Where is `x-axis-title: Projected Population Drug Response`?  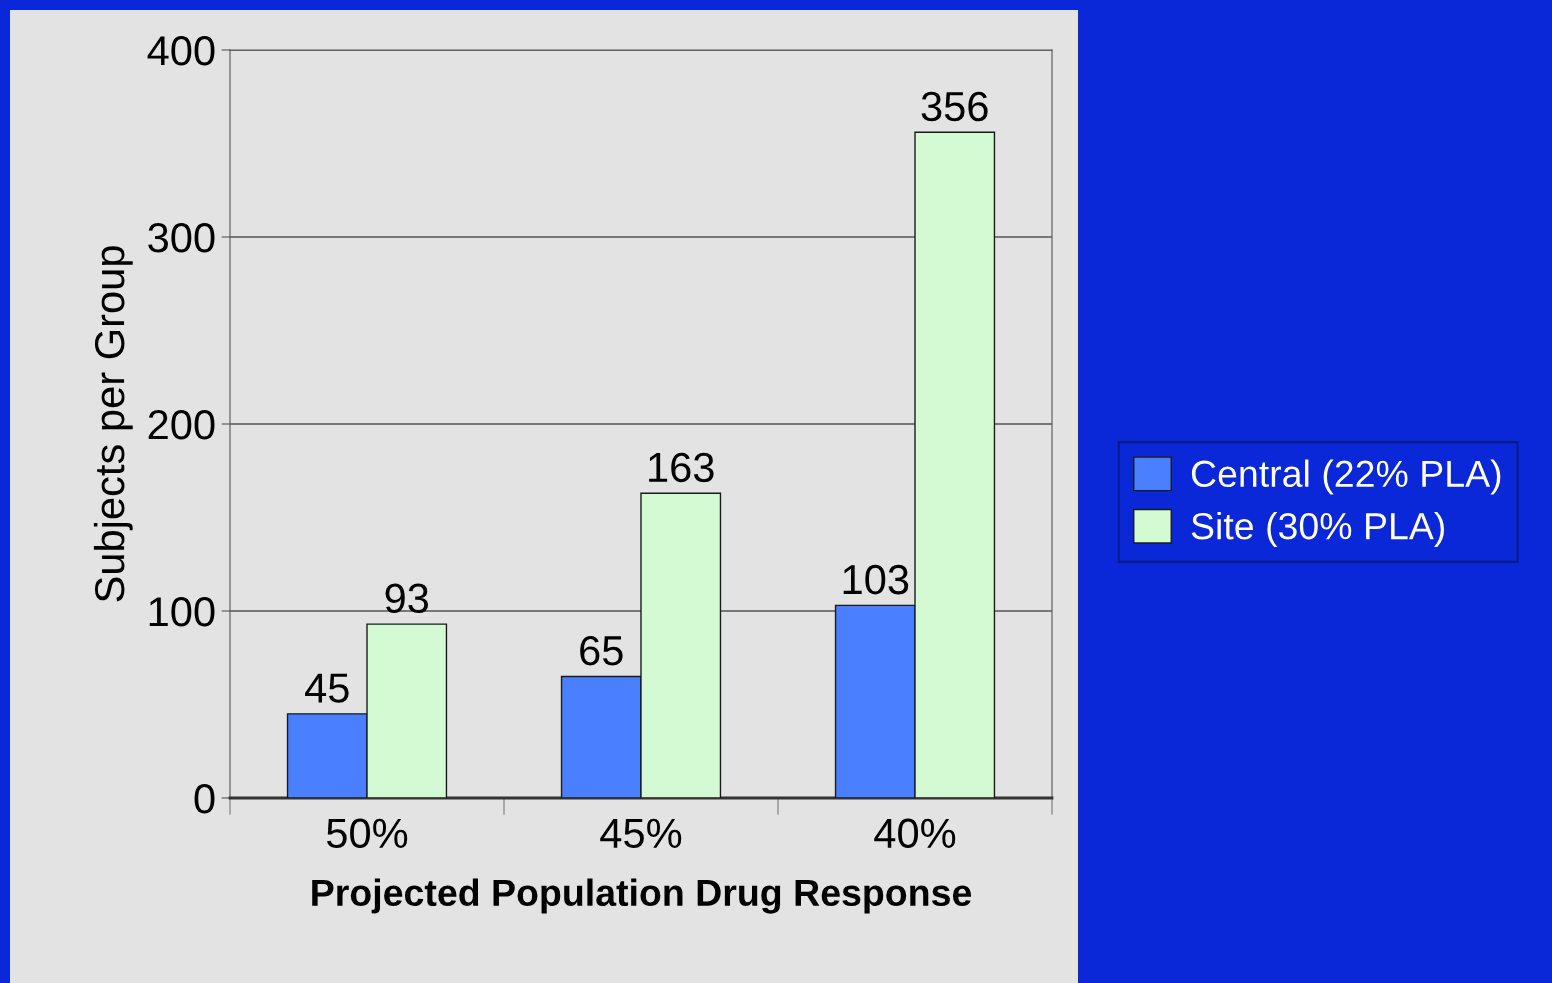
x-axis-title: Projected Population Drug Response is located at coordinates (642, 896).